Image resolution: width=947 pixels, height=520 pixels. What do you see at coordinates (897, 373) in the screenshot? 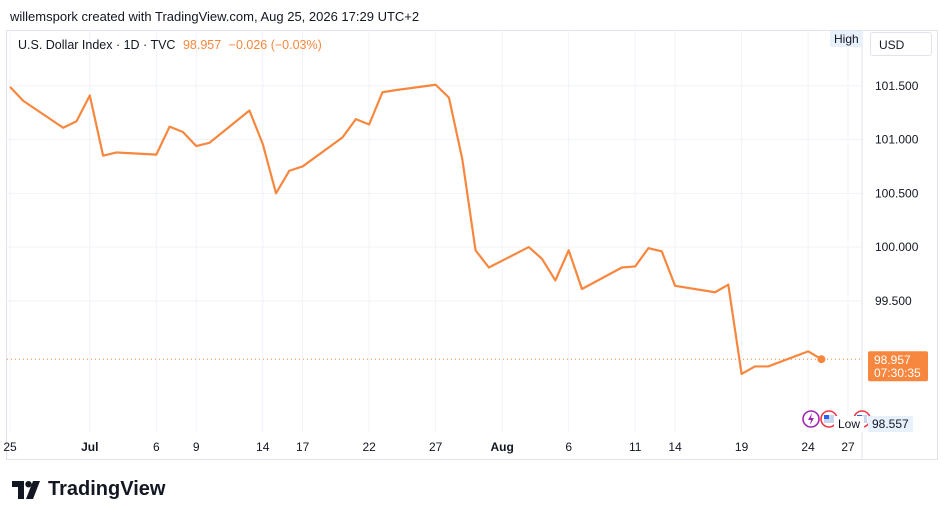
I see `bar-countdown: 07:30:35` at bounding box center [897, 373].